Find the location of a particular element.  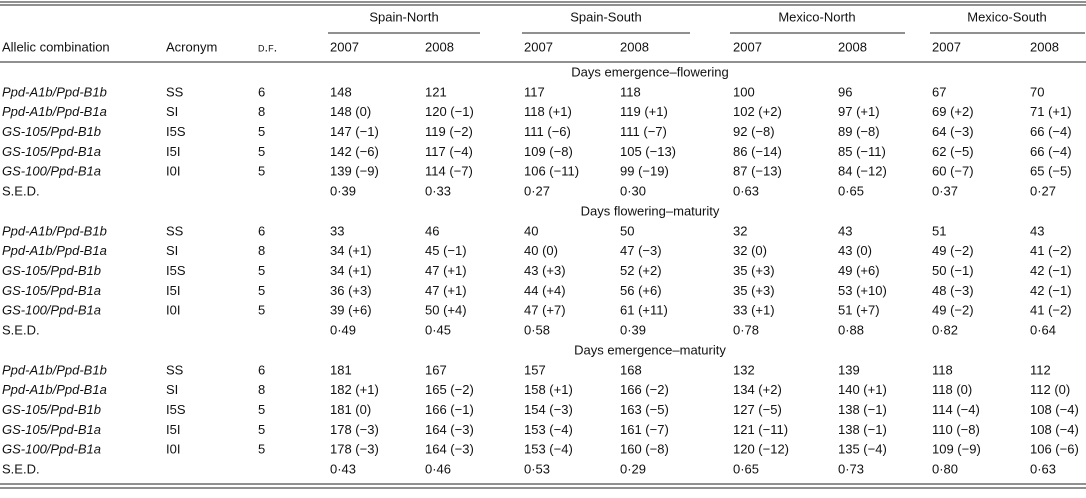

sed-cell: 0·78 is located at coordinates (746, 329).